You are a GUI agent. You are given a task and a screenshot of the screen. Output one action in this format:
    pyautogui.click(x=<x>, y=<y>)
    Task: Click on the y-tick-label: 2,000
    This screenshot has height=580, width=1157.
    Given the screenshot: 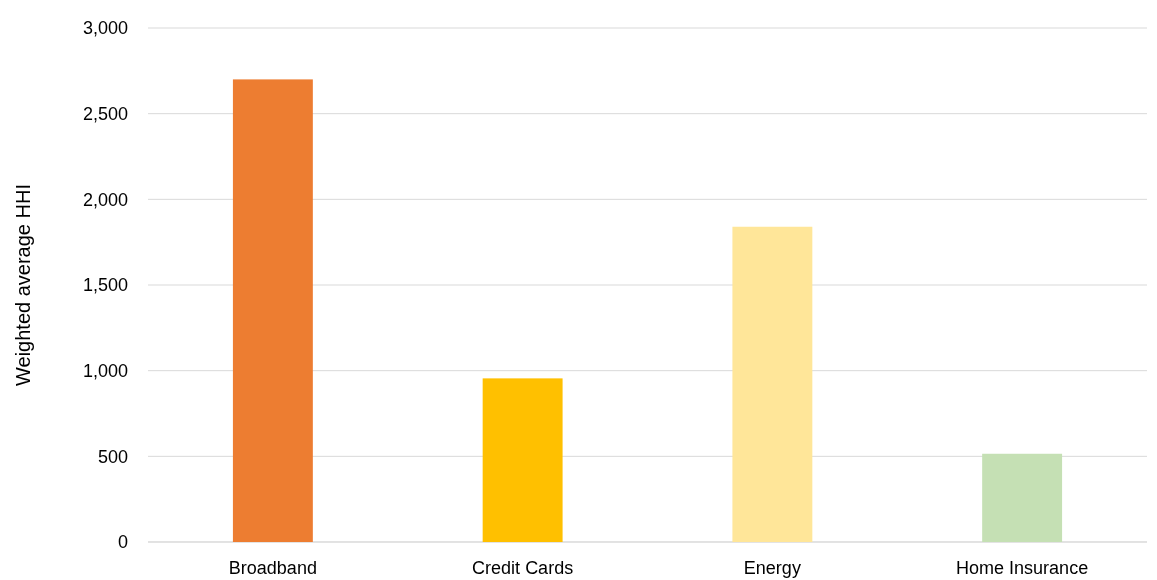 What is the action you would take?
    pyautogui.click(x=105, y=199)
    